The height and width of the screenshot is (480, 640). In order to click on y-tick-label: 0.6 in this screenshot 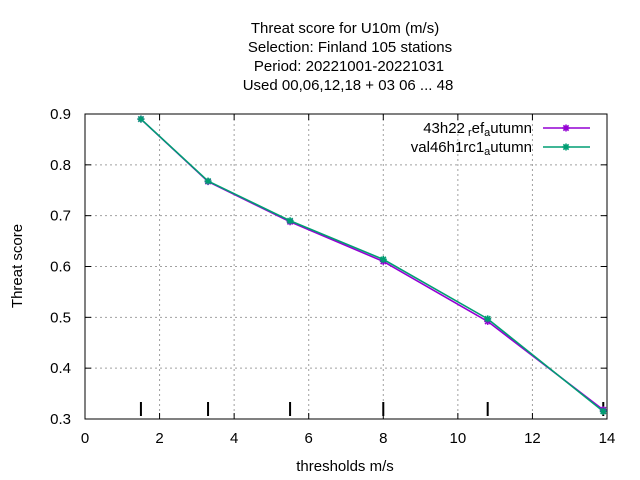, I will do `click(60, 267)`.